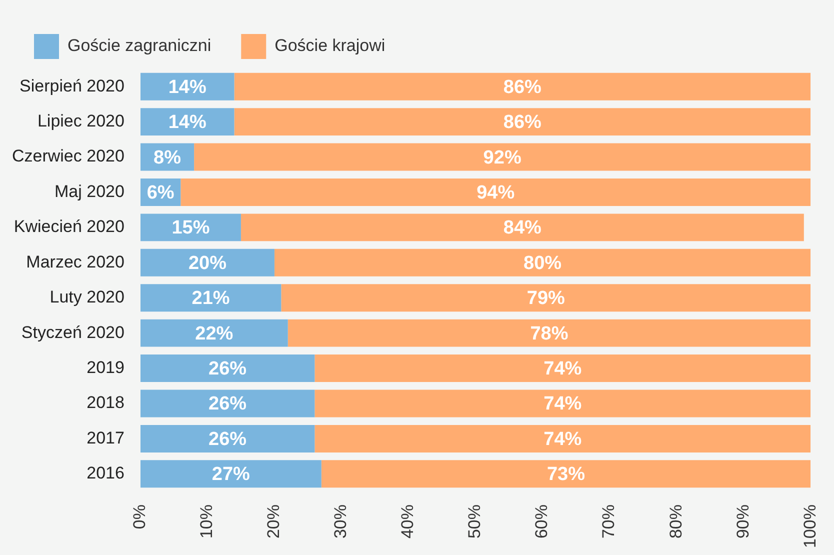 Image resolution: width=834 pixels, height=555 pixels. I want to click on y-tick-label: Maj 2020, so click(89, 191).